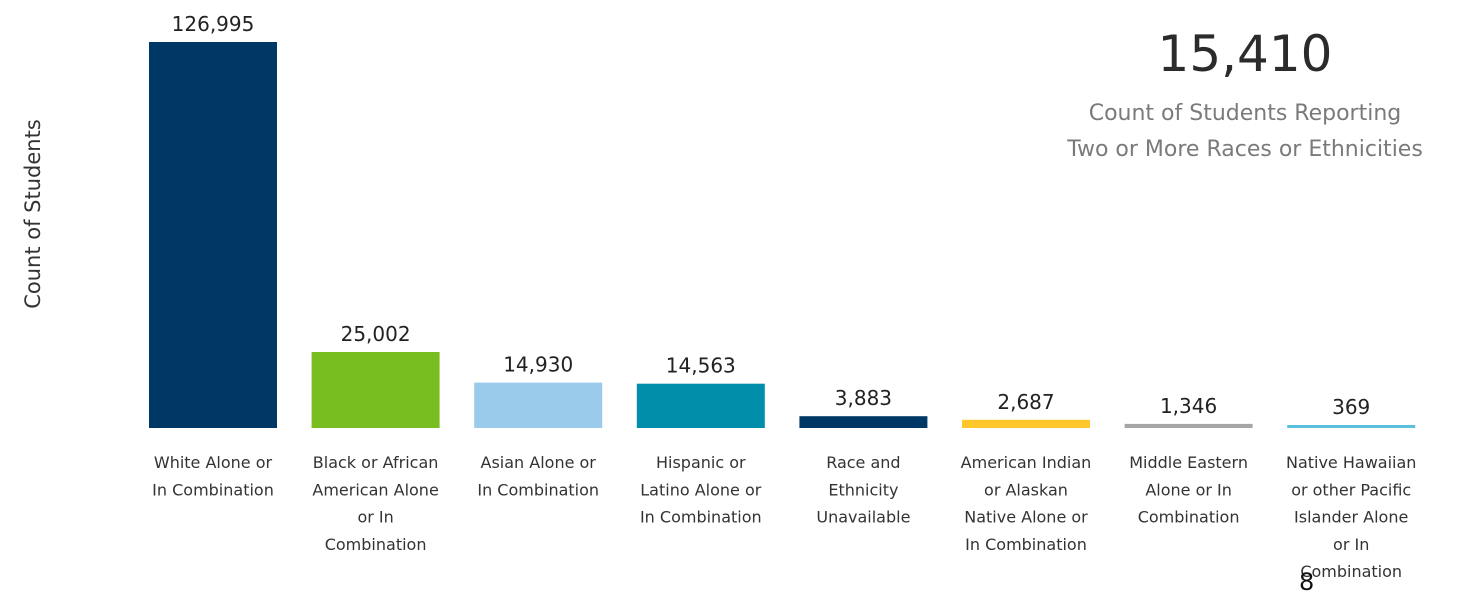  I want to click on value-label-4: 3,883, so click(863, 398).